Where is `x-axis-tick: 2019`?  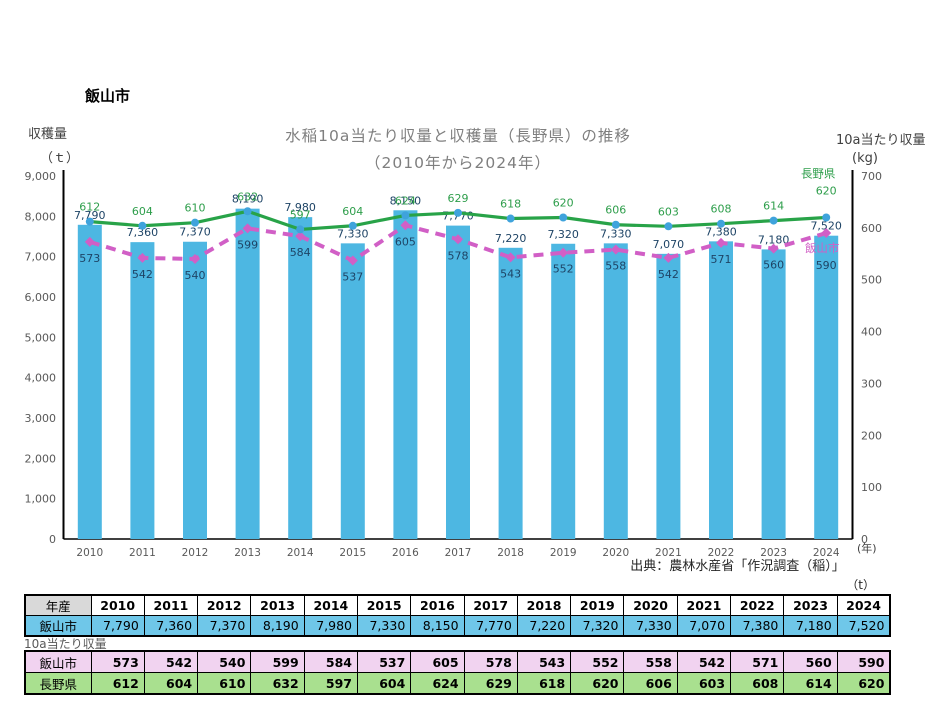
x-axis-tick: 2019 is located at coordinates (563, 553).